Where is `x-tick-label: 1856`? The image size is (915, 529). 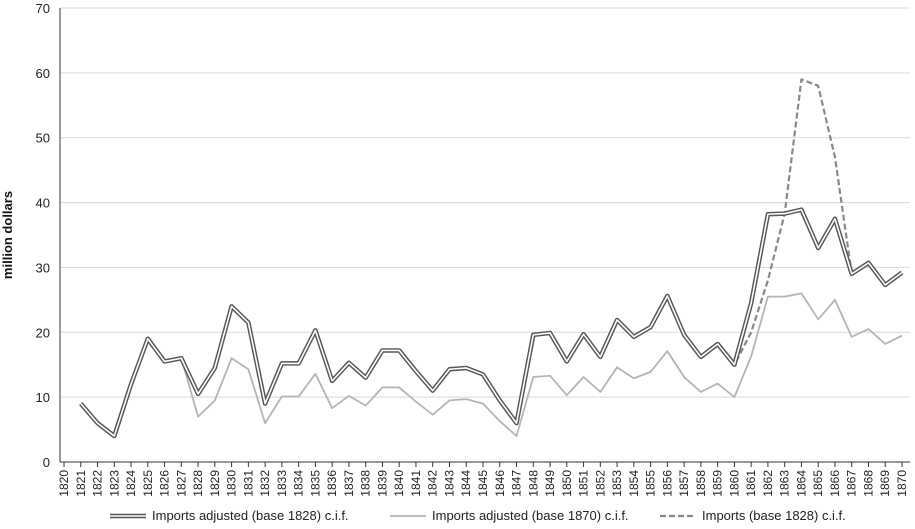 x-tick-label: 1856 is located at coordinates (667, 483).